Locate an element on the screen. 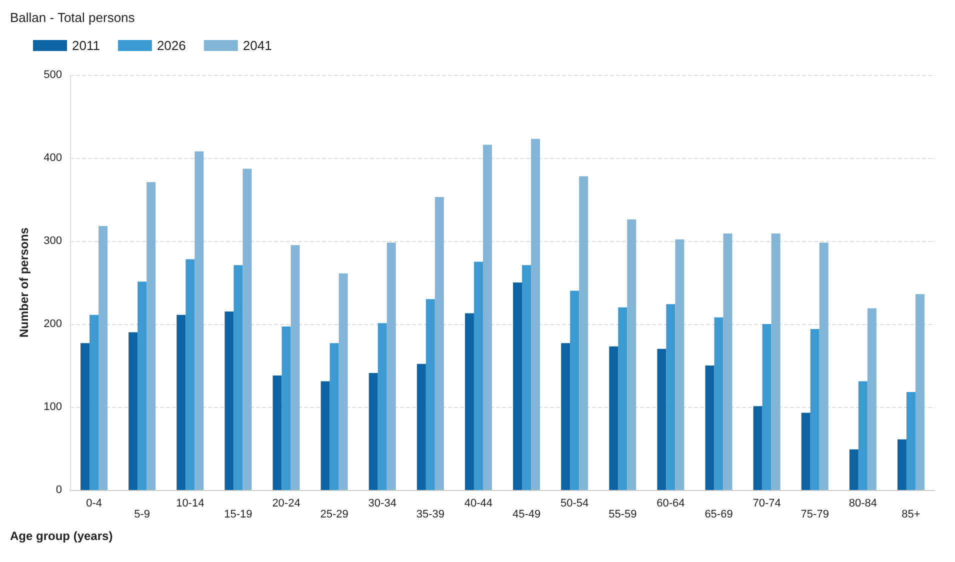  x-tick-label: 10-14 is located at coordinates (190, 504).